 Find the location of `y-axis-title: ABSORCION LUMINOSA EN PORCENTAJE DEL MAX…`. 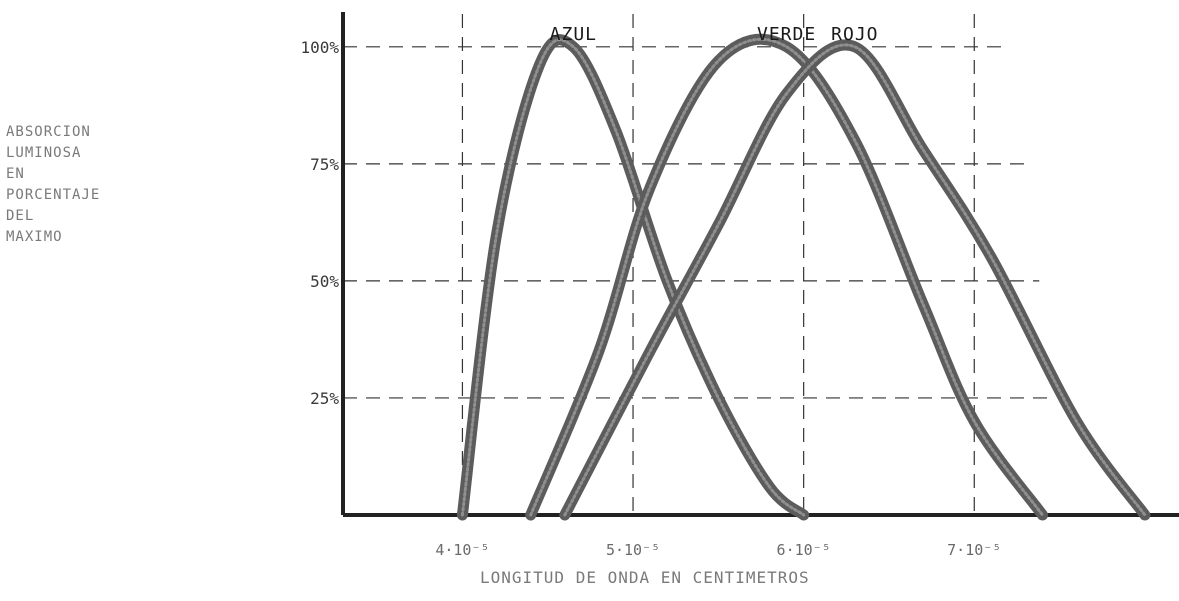

y-axis-title: ABSORCION LUMINOSA EN PORCENTAJE DEL MAX… is located at coordinates (53, 184).